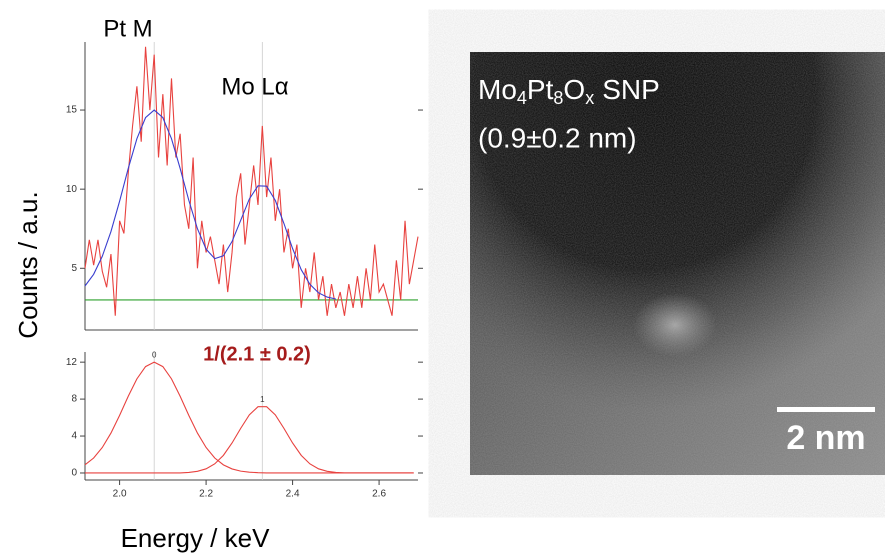  I want to click on title-part: Mo, so click(497, 89).